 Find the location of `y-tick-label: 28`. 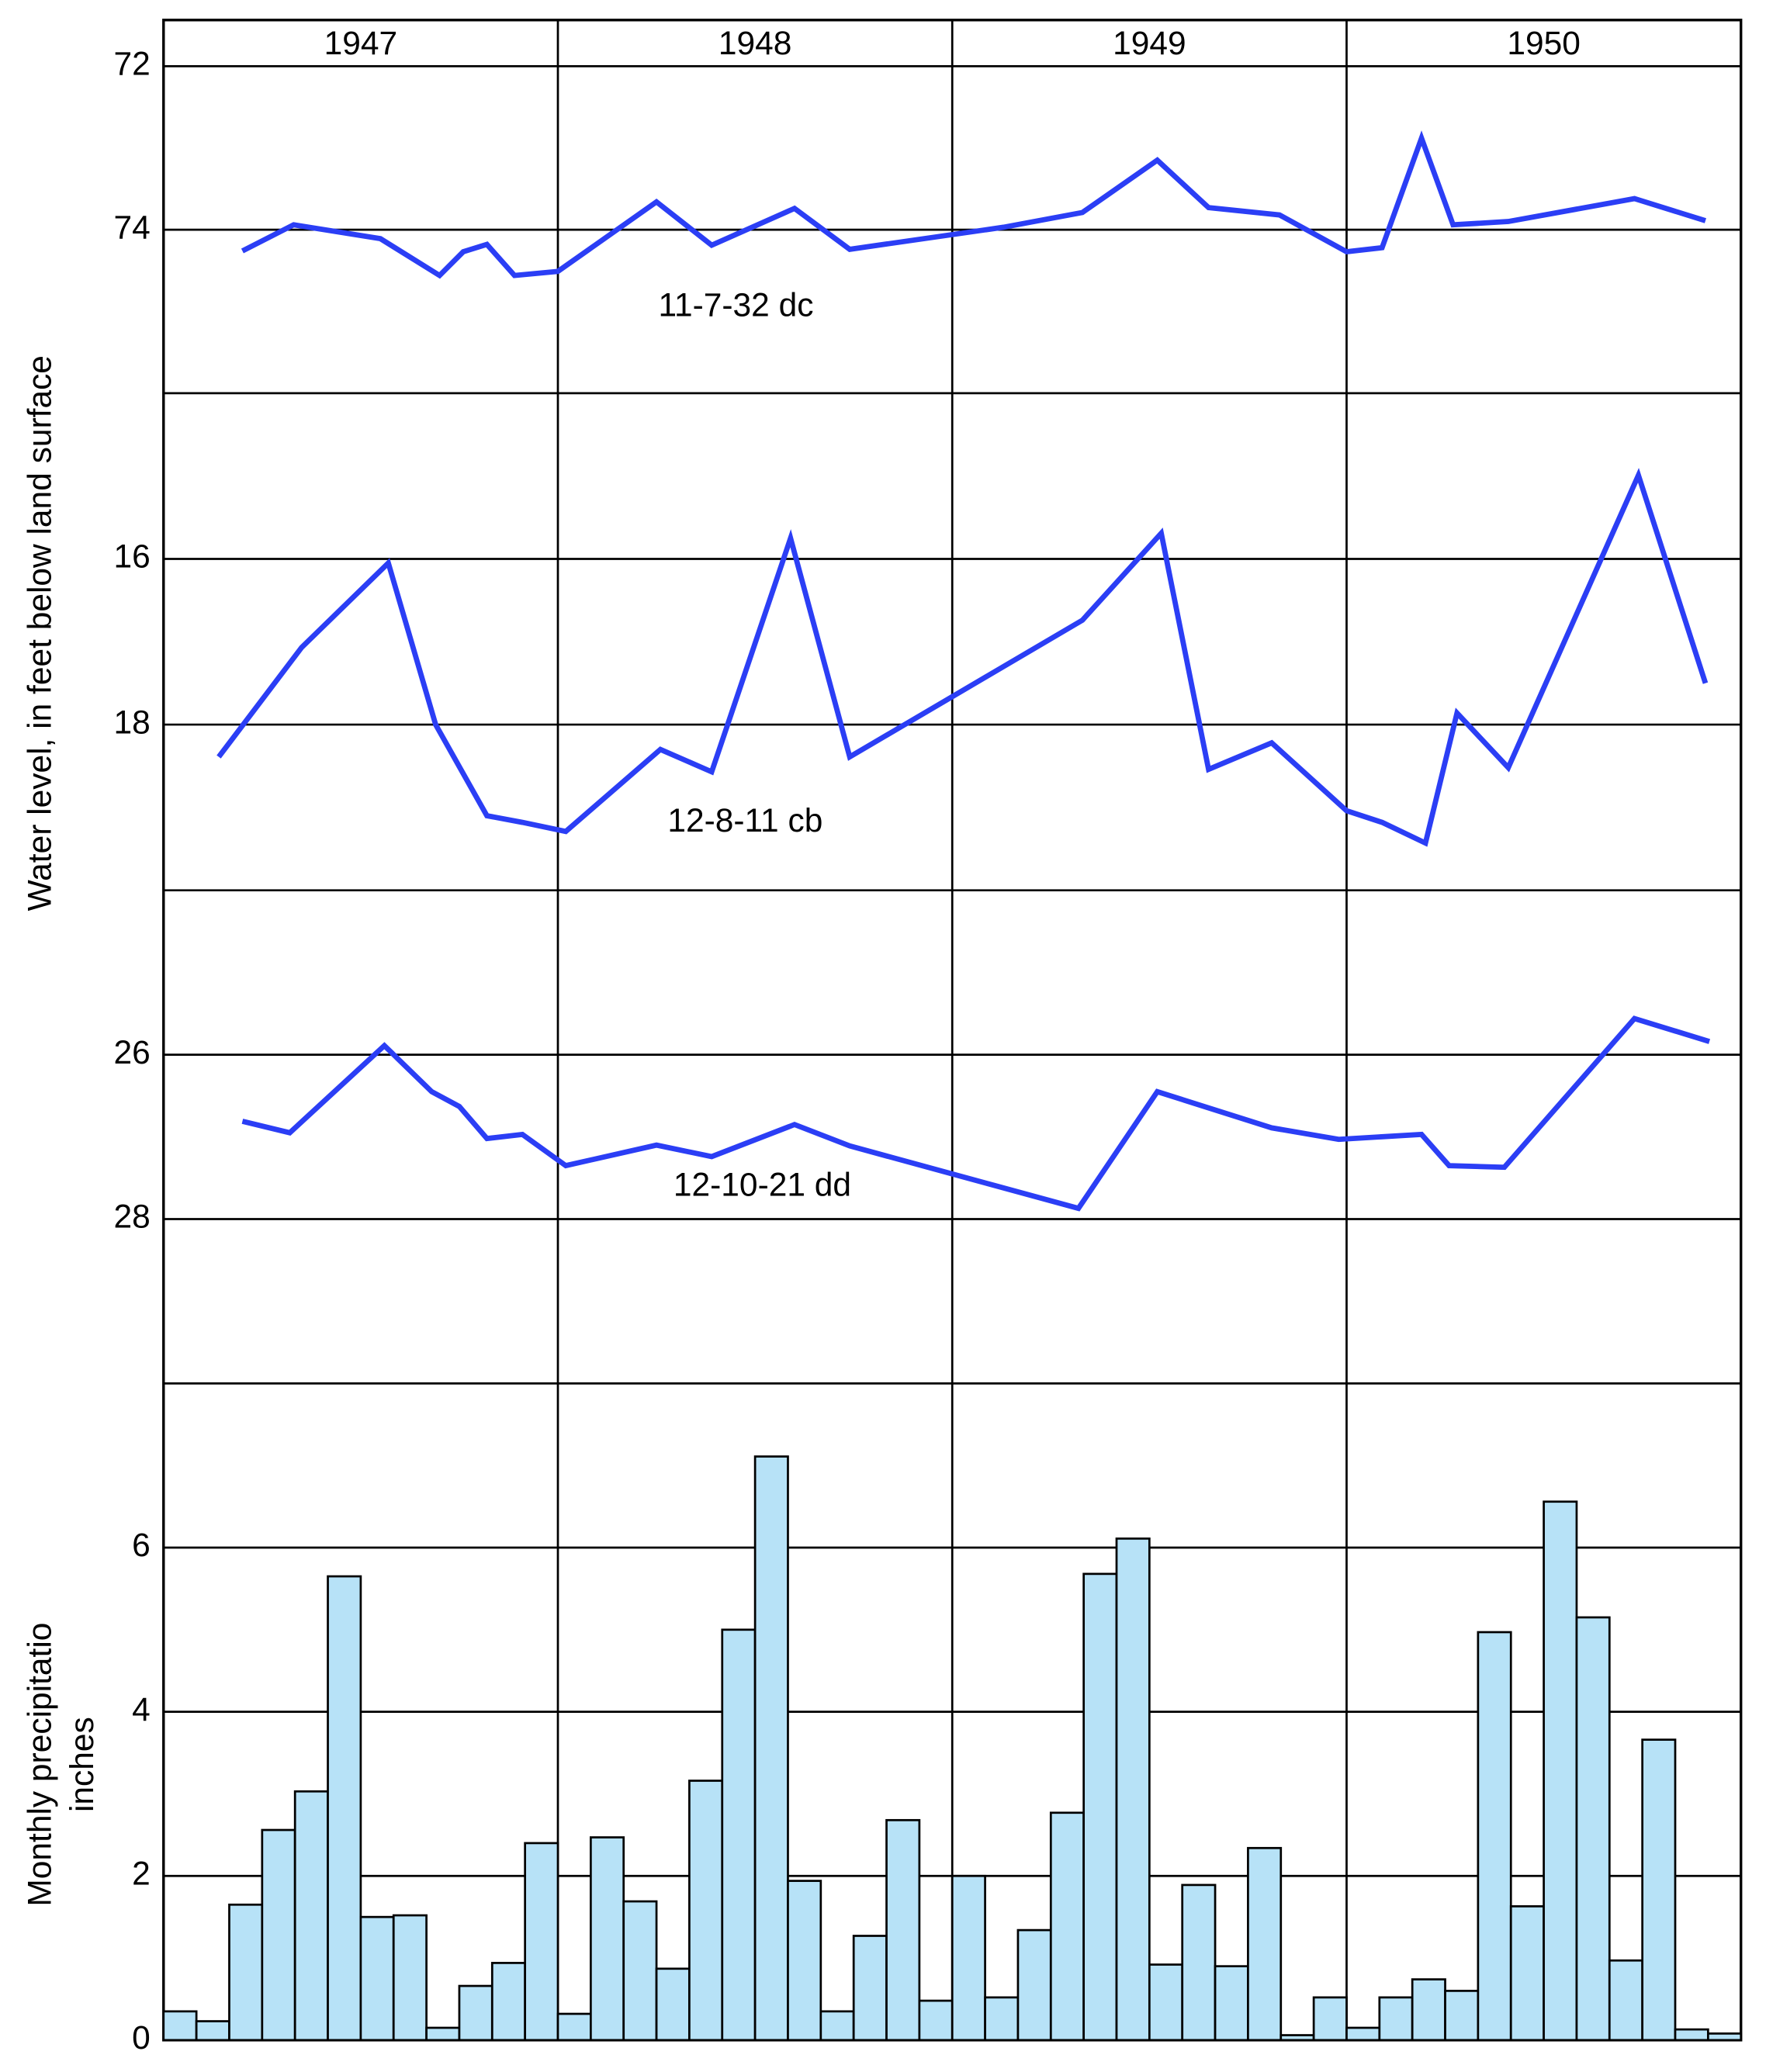

y-tick-label: 28 is located at coordinates (132, 1217).